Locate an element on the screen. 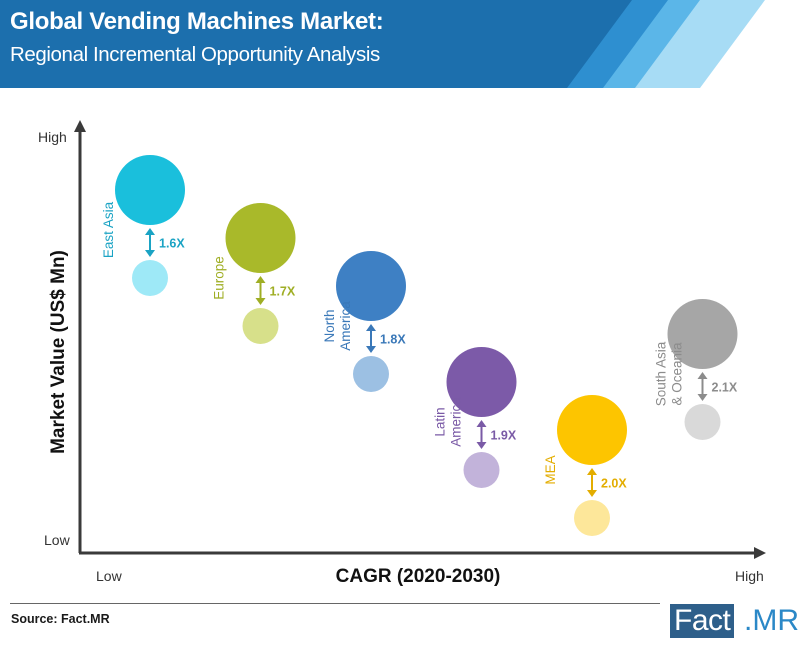  footer-divider is located at coordinates (335, 603).